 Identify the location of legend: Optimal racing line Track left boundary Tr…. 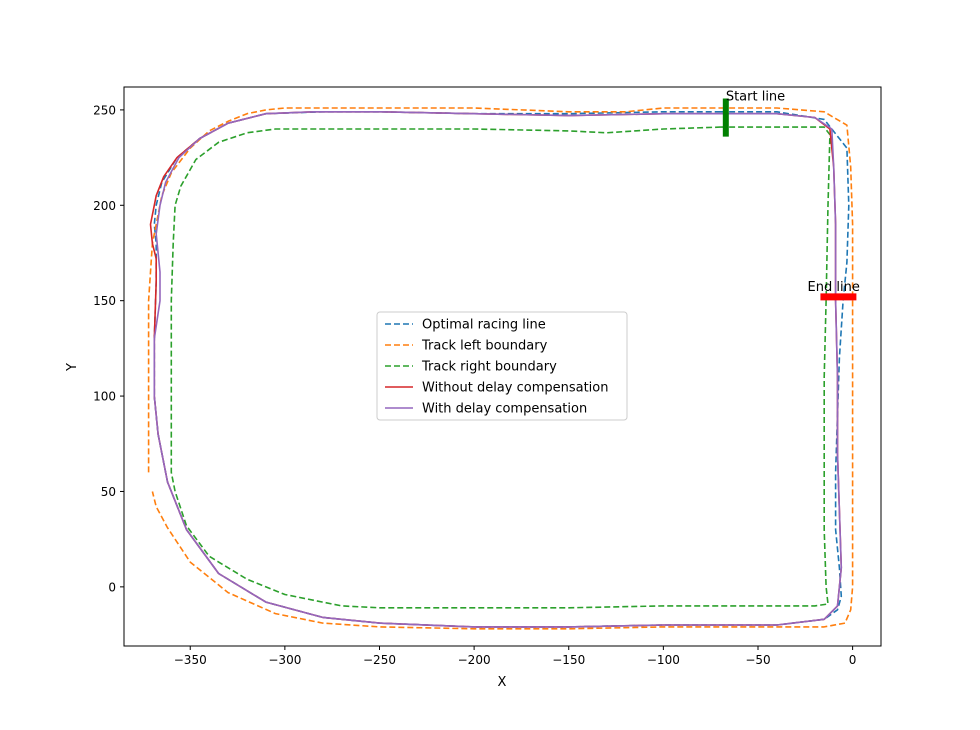
(502, 366).